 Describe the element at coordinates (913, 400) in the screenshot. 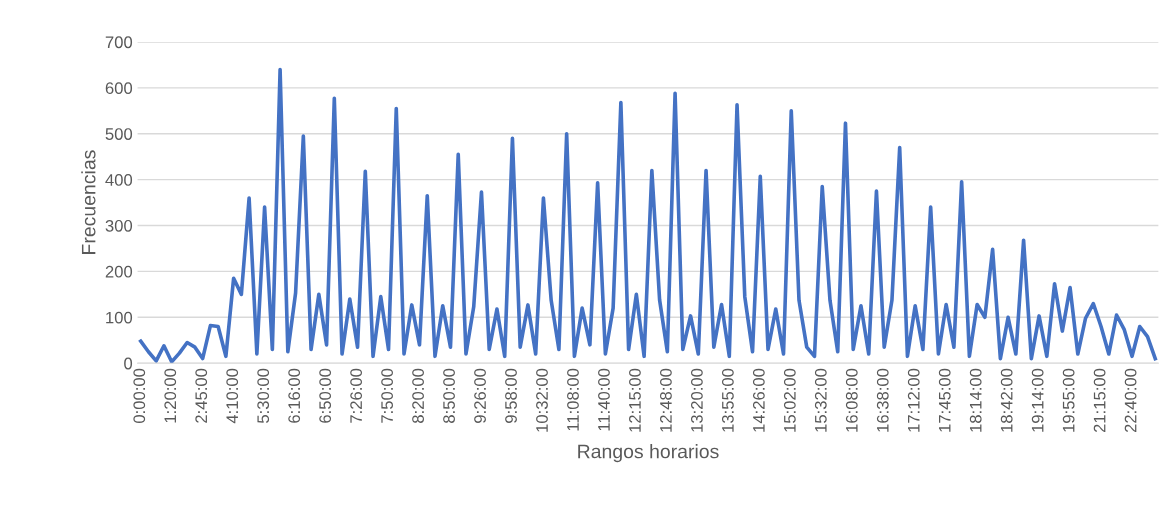

I see `x-tick-label: 17:12:00` at that location.